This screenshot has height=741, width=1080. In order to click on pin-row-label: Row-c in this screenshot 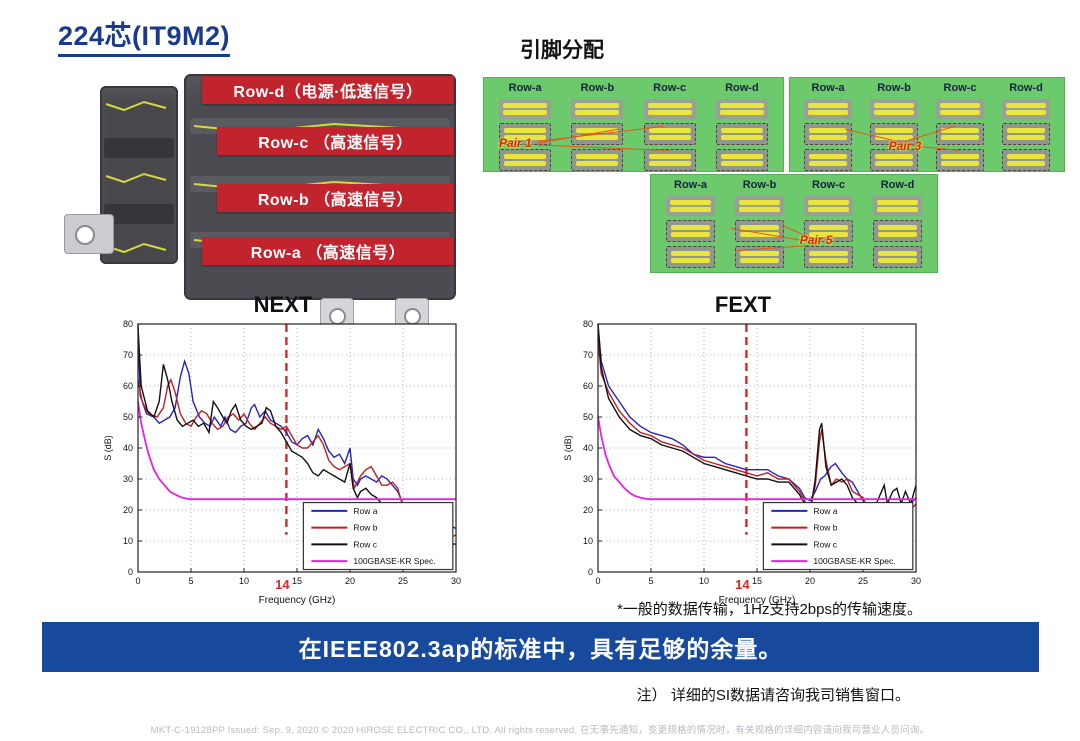, I will do `click(960, 88)`.